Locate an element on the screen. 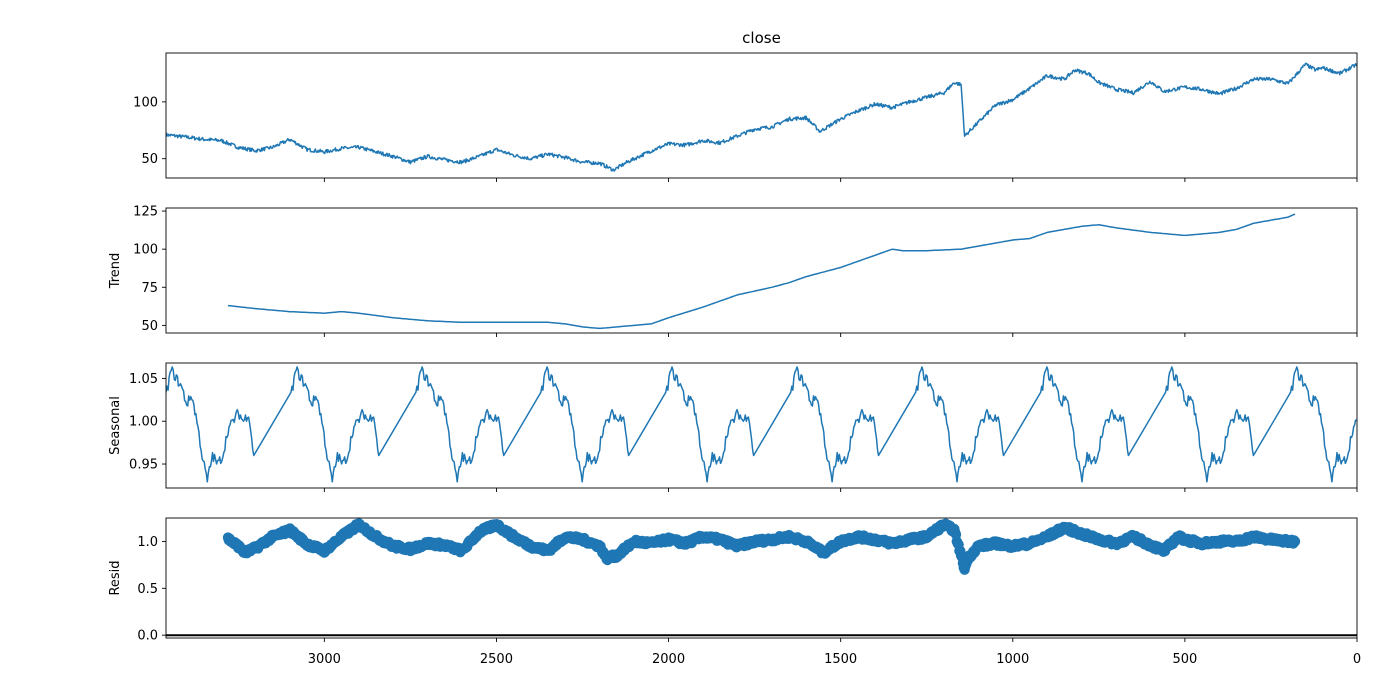 The width and height of the screenshot is (1400, 700). y-tick-label: 125 is located at coordinates (145, 212).